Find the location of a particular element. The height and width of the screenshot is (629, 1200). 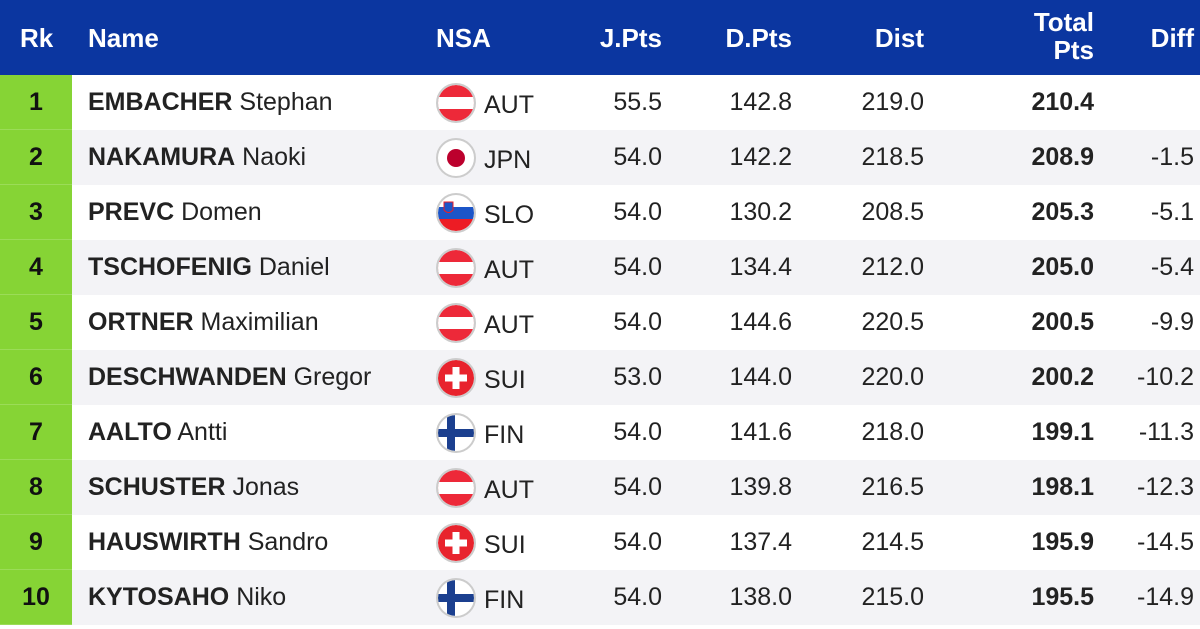

first-name: Domen is located at coordinates (221, 212).